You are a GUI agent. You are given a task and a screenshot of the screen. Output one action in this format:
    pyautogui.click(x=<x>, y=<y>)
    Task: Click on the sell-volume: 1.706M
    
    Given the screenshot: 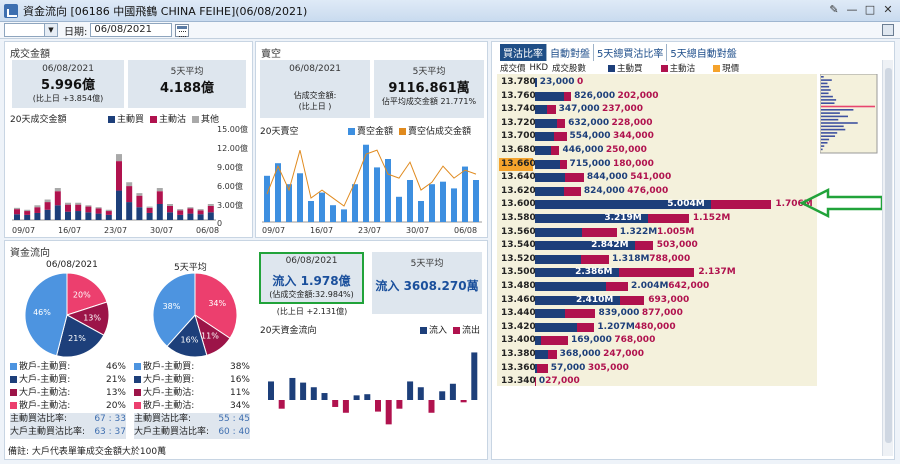 What is the action you would take?
    pyautogui.click(x=794, y=204)
    